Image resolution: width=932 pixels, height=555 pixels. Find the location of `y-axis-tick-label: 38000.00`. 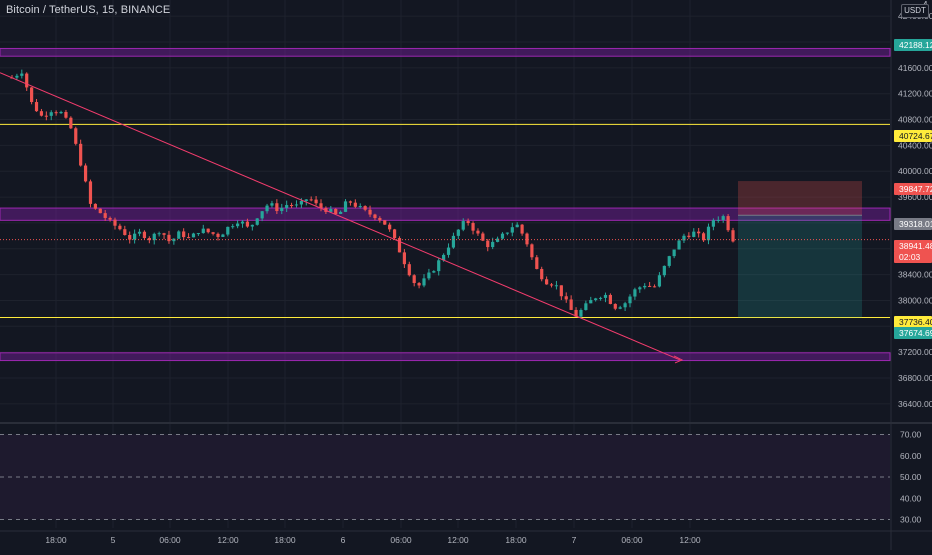

y-axis-tick-label: 38000.00 is located at coordinates (915, 300).